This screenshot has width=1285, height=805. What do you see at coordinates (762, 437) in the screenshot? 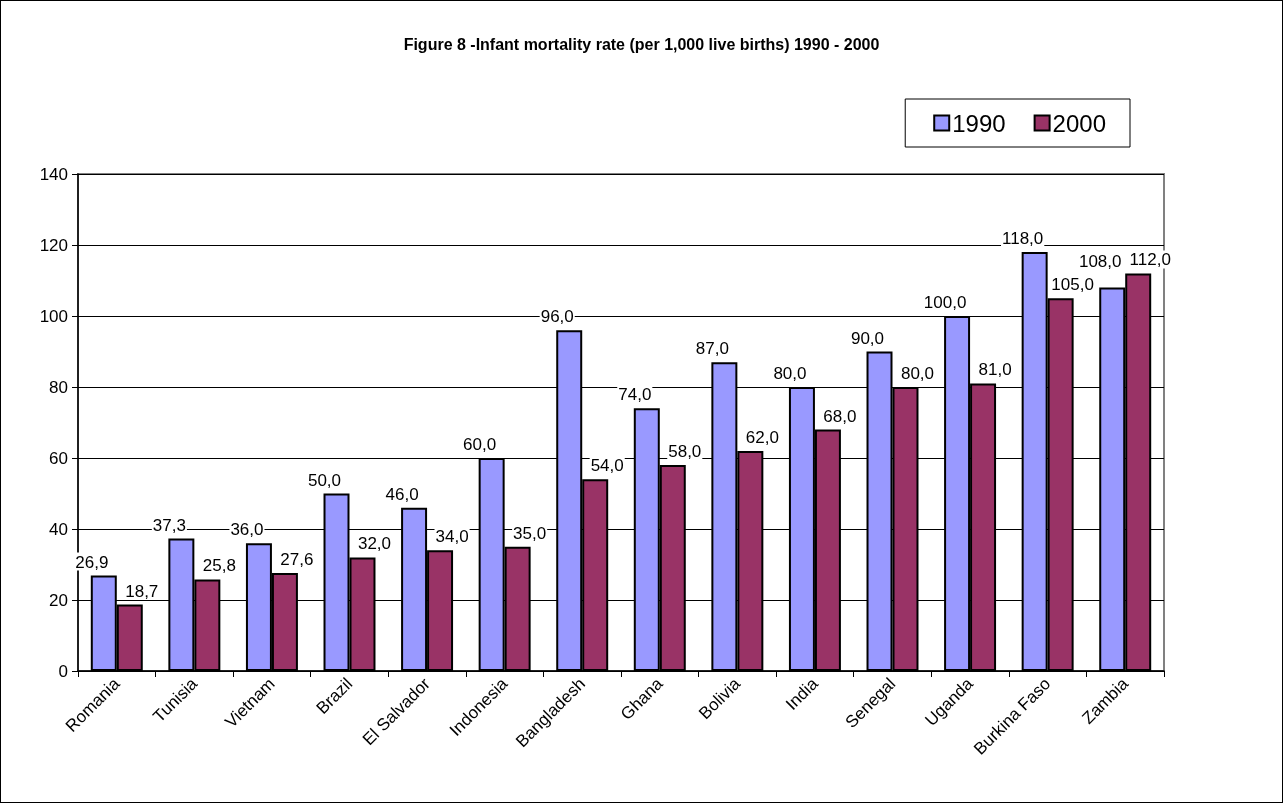
I see `data-label: 62,0` at bounding box center [762, 437].